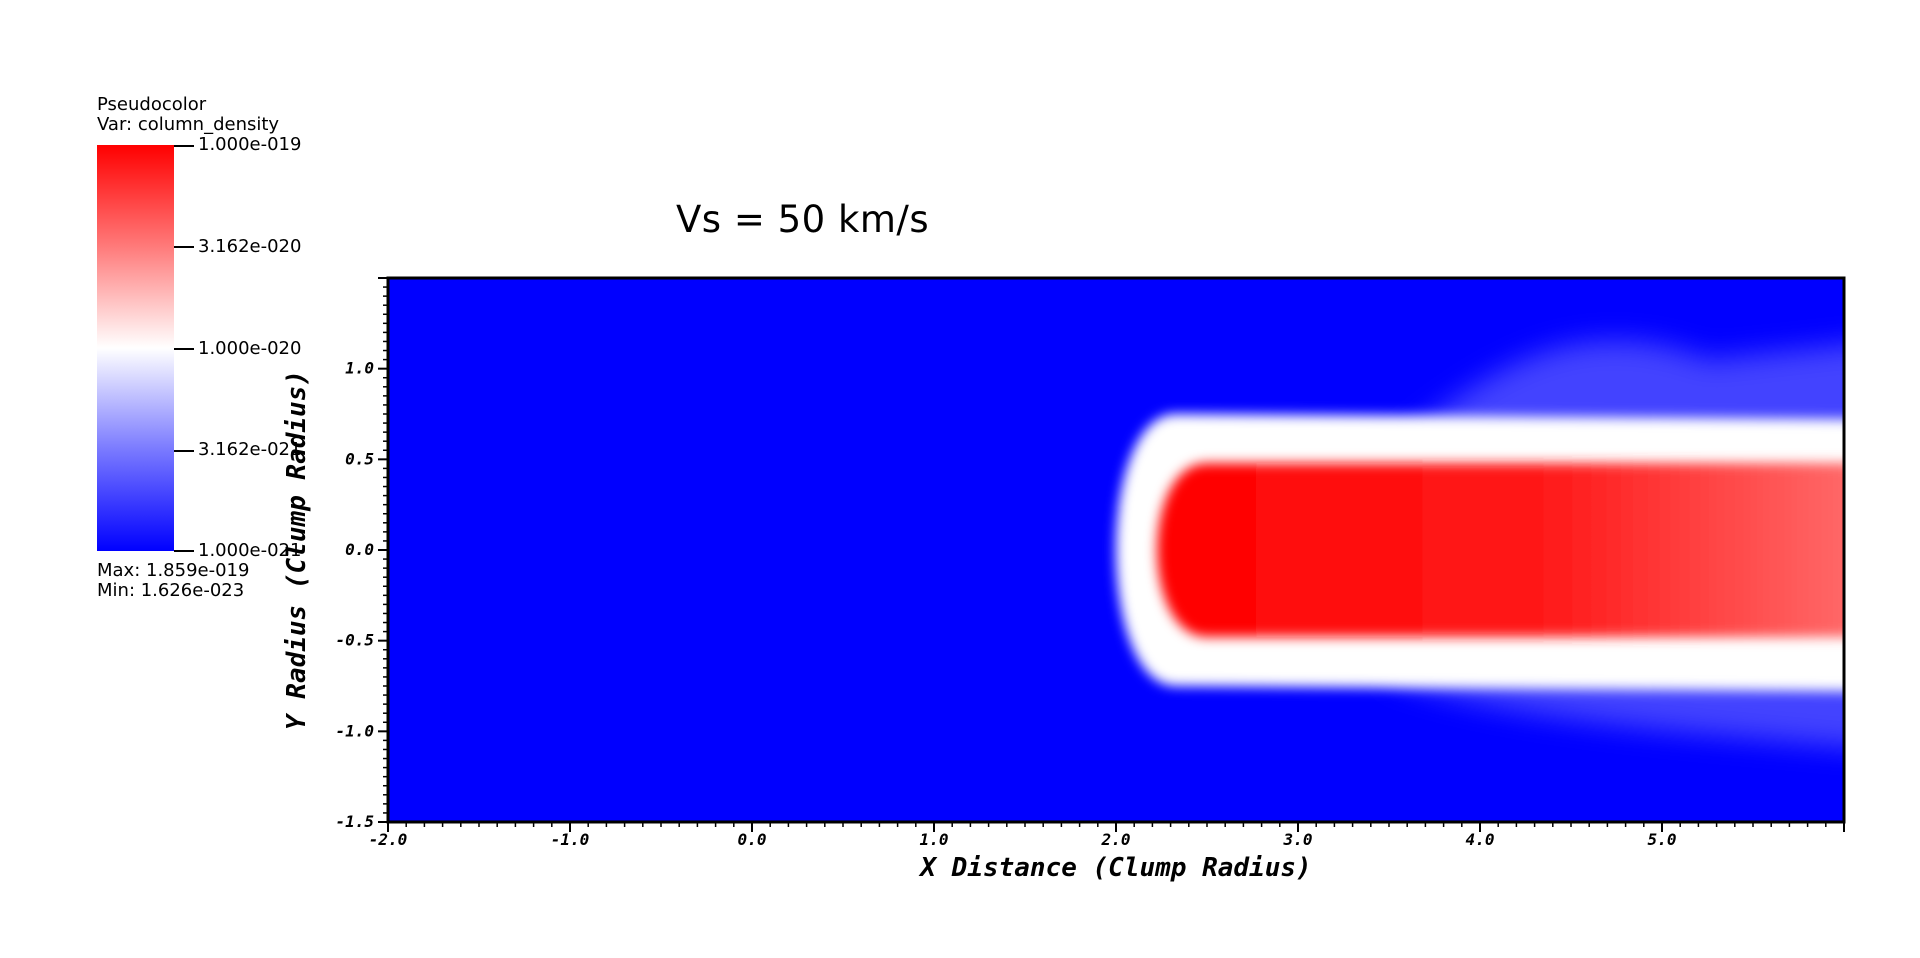 This screenshot has width=1920, height=958. I want to click on y-axis-title: Y Radius (Clump Radius), so click(297, 550).